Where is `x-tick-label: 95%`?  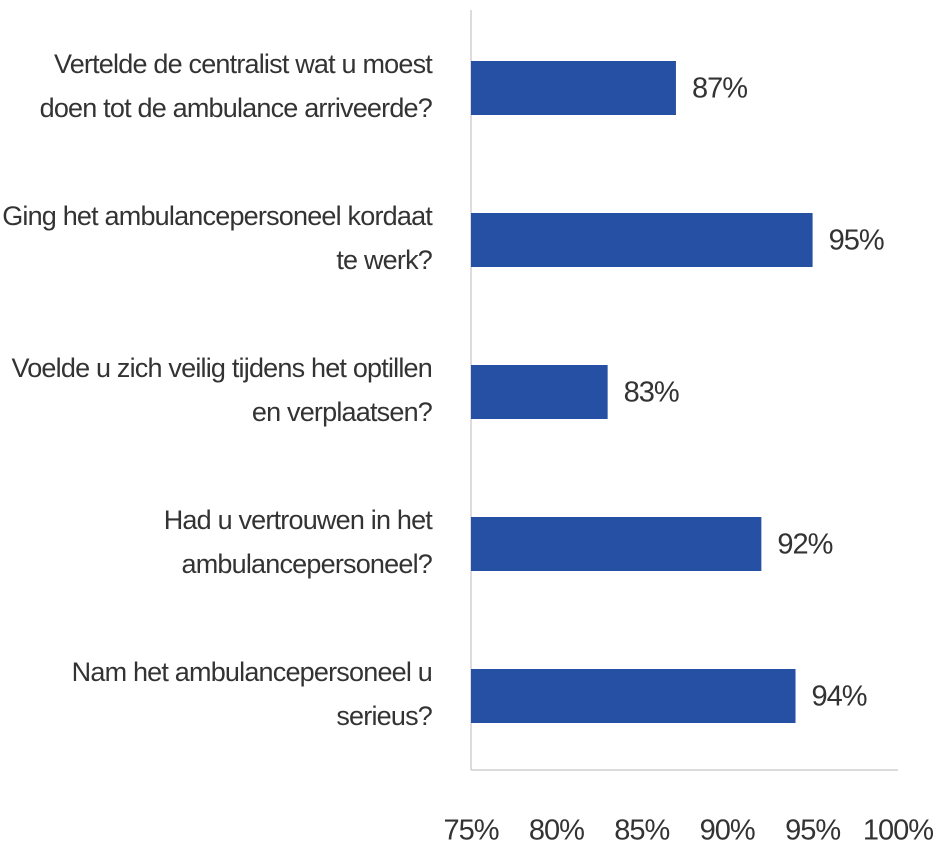
x-tick-label: 95% is located at coordinates (812, 831).